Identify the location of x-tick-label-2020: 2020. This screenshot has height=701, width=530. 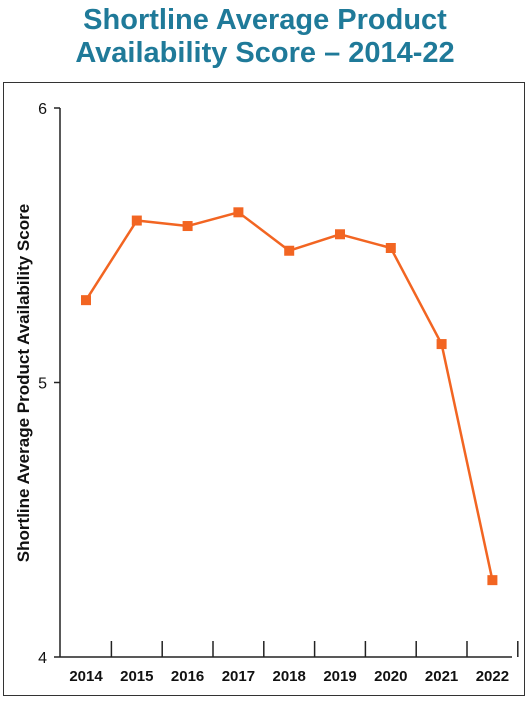
(390, 676).